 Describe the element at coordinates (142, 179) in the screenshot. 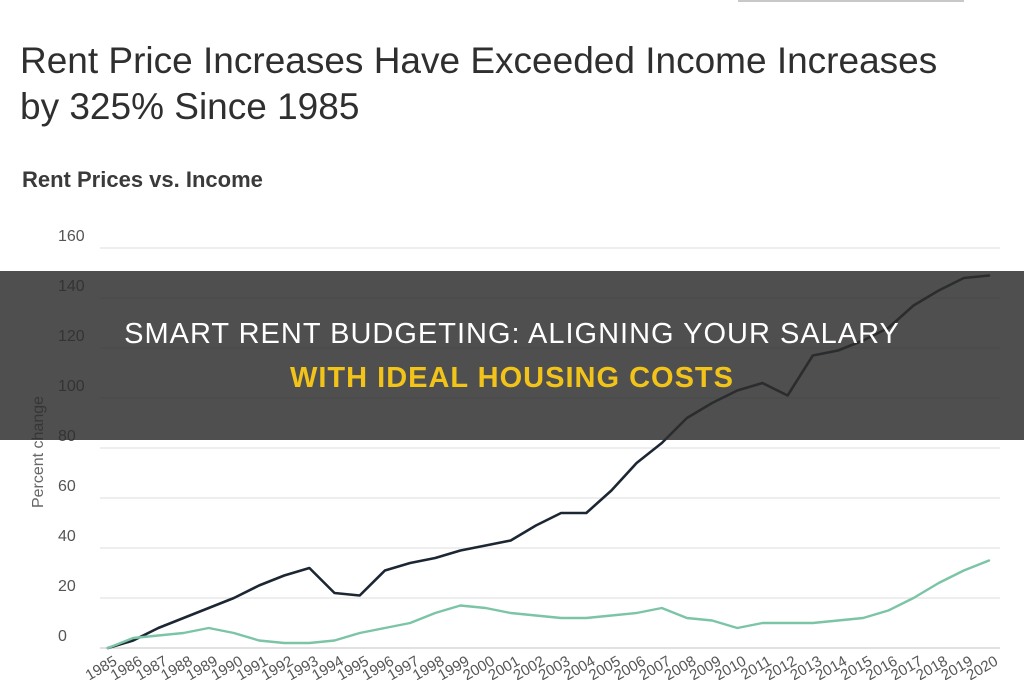

I see `chart-title: Rent Prices vs. Income` at that location.